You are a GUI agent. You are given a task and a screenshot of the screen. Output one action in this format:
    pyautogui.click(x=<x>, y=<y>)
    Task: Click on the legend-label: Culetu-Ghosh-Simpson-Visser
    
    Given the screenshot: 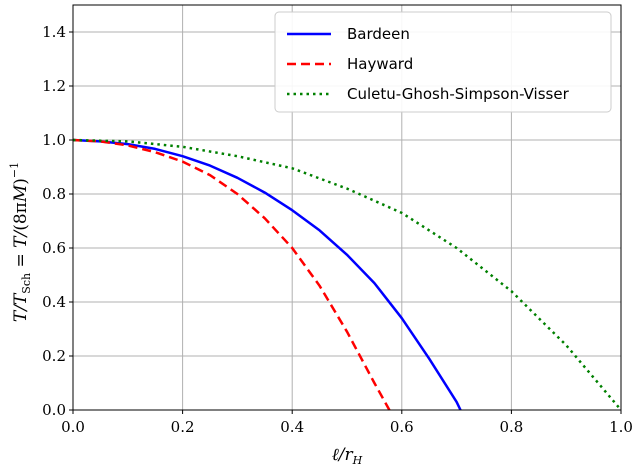 What is the action you would take?
    pyautogui.click(x=458, y=94)
    